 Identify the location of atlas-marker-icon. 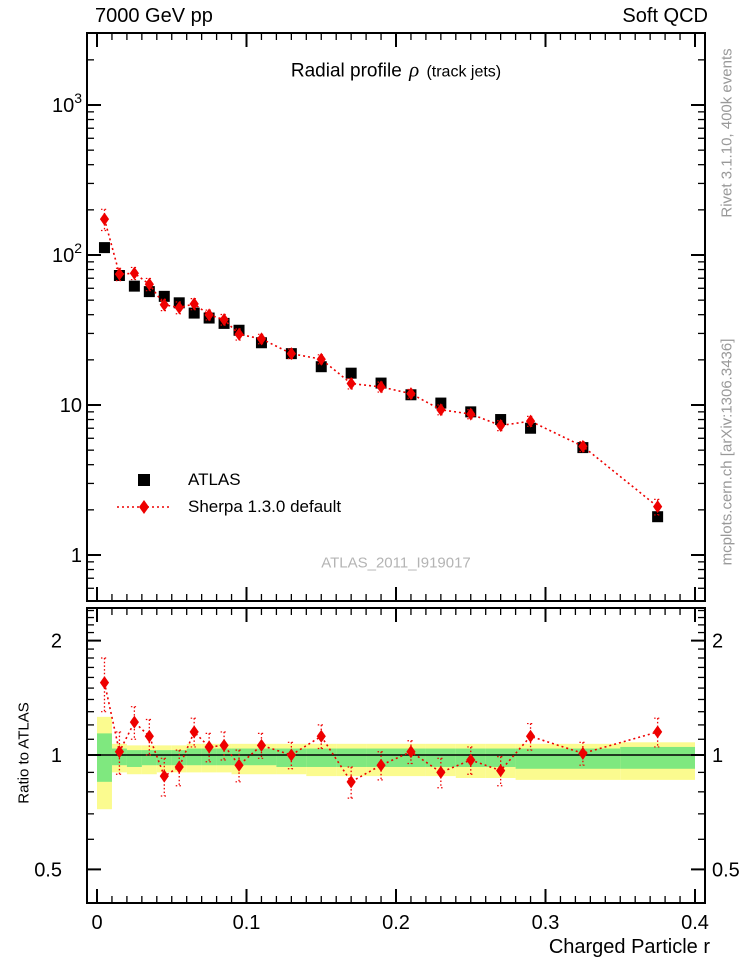
(144, 480).